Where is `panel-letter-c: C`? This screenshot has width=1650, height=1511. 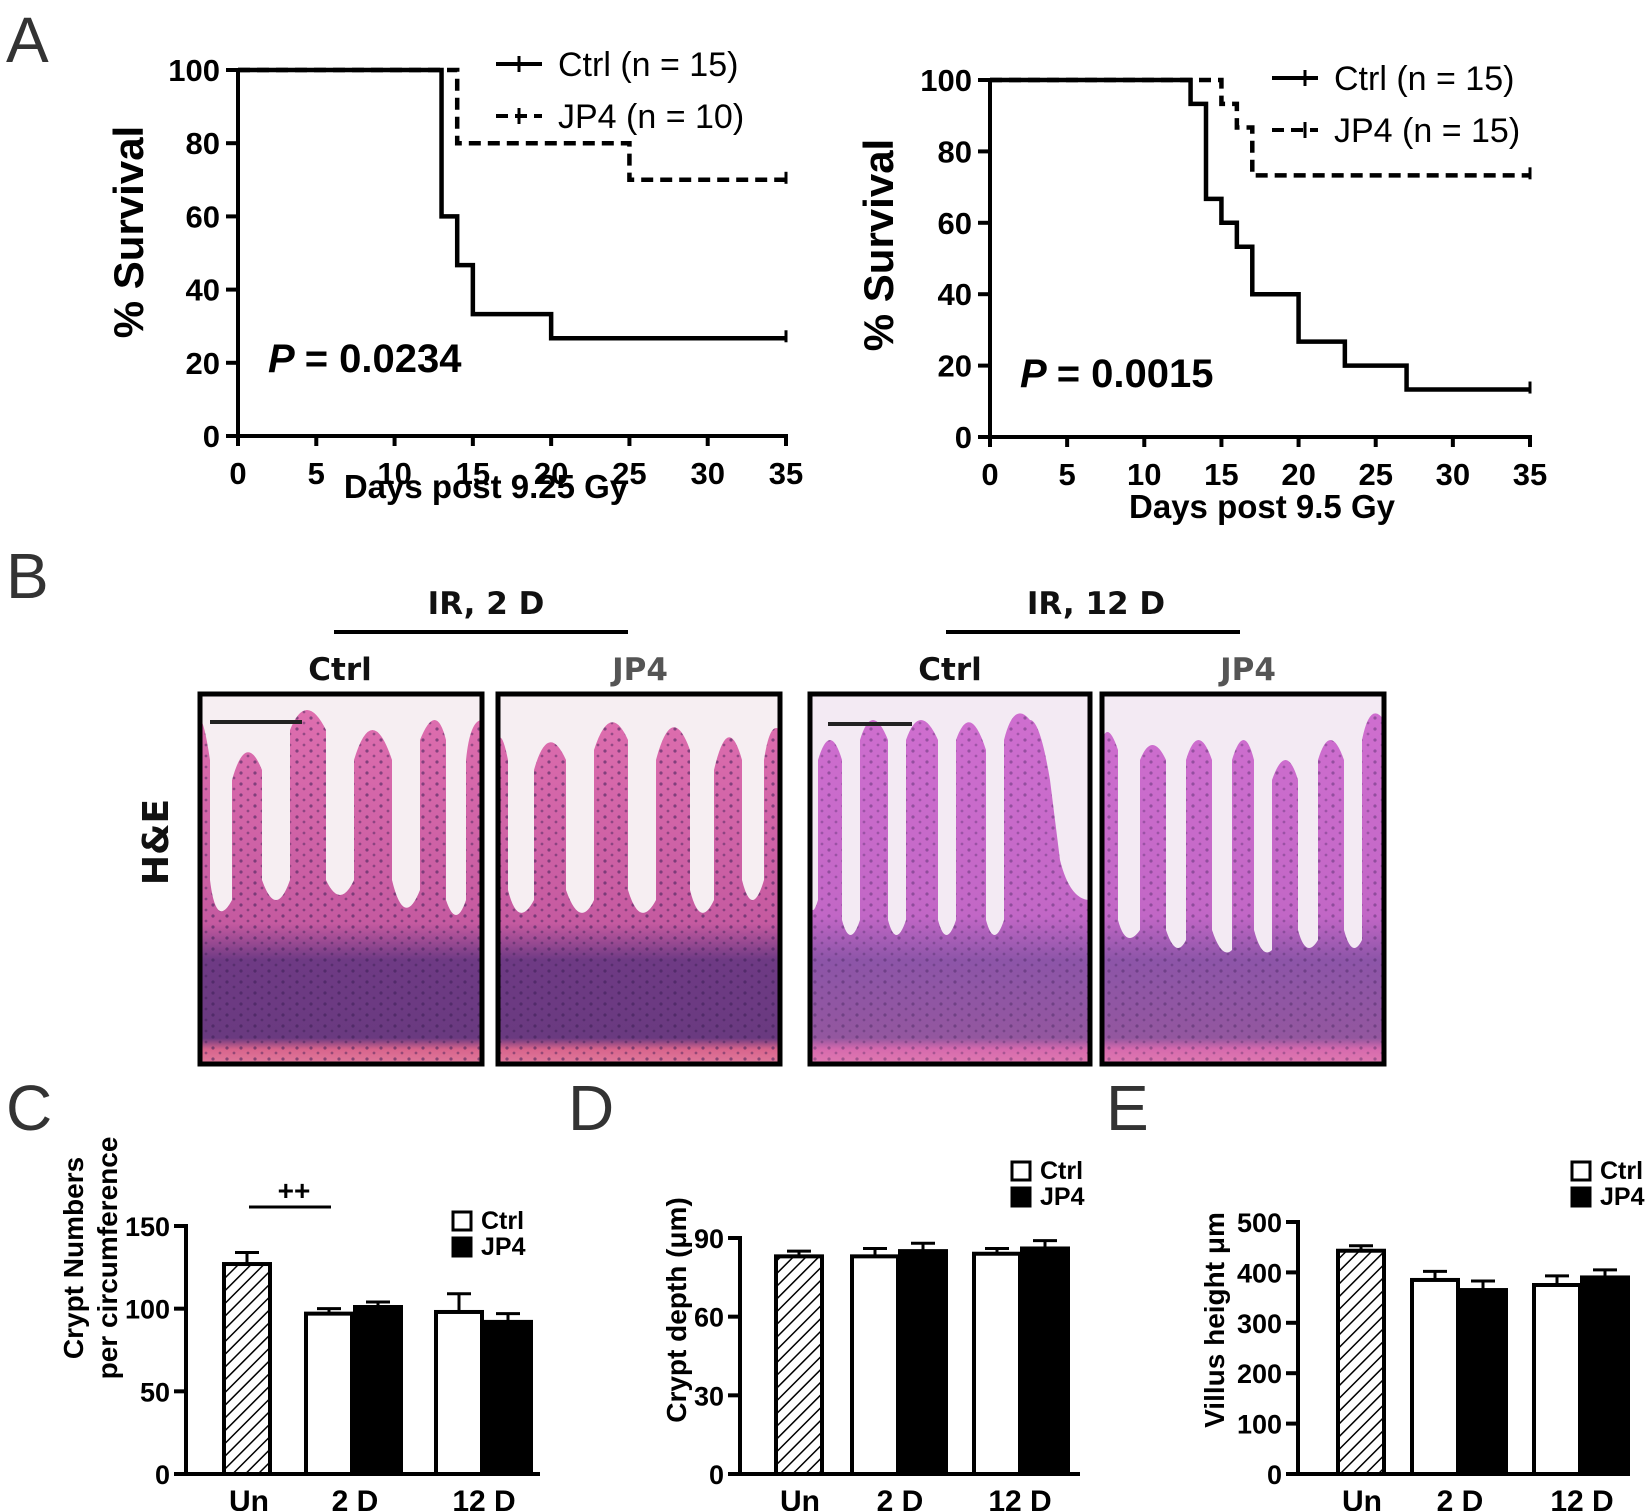
panel-letter-c: C is located at coordinates (29, 1108).